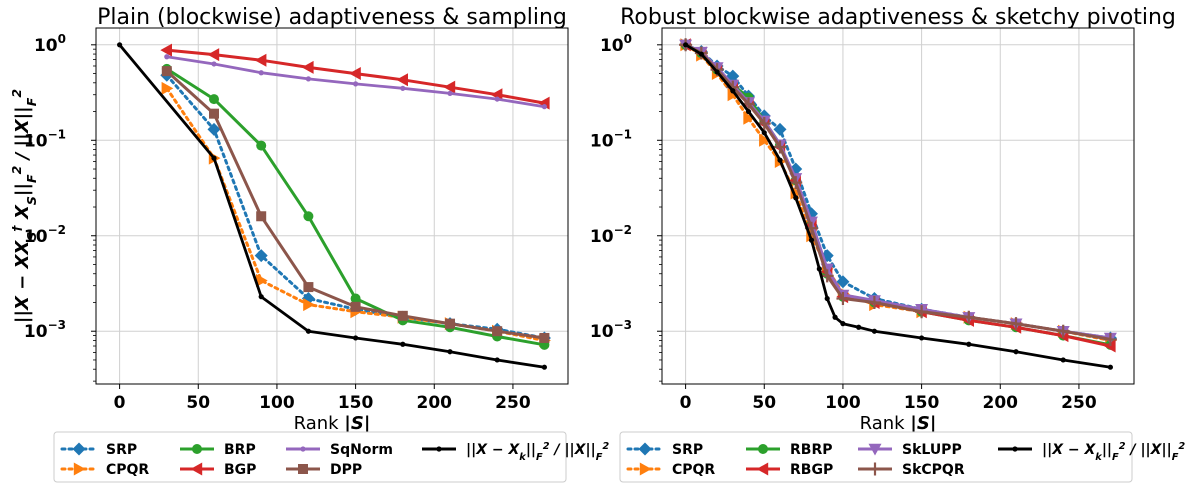  What do you see at coordinates (324, 470) in the screenshot?
I see `legend-item-dpp: DPP` at bounding box center [324, 470].